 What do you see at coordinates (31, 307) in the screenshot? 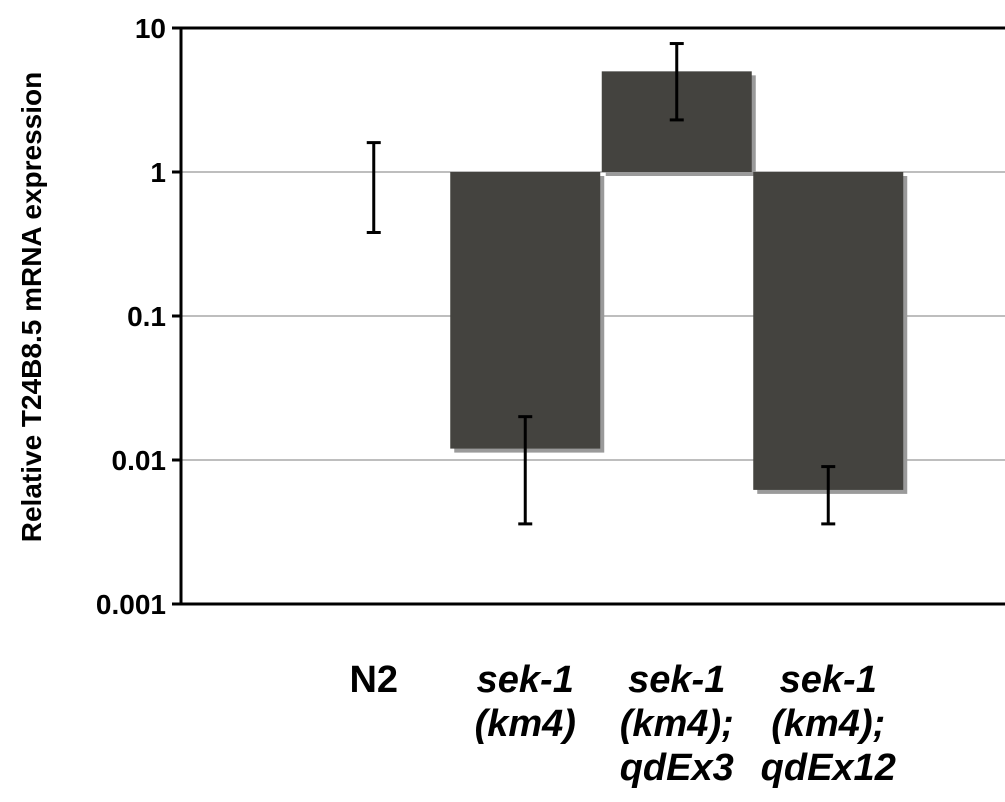
I see `y-axis-label: Relative T24B8.5 mRNA expression` at bounding box center [31, 307].